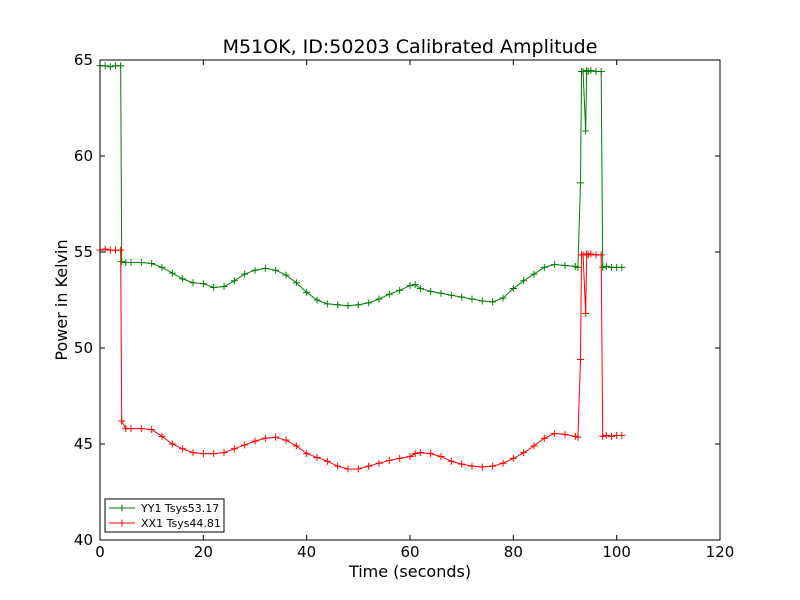 The height and width of the screenshot is (600, 800). What do you see at coordinates (164, 515) in the screenshot?
I see `legend: YY1 Tsys53.17 XX1 Tsys44.81` at bounding box center [164, 515].